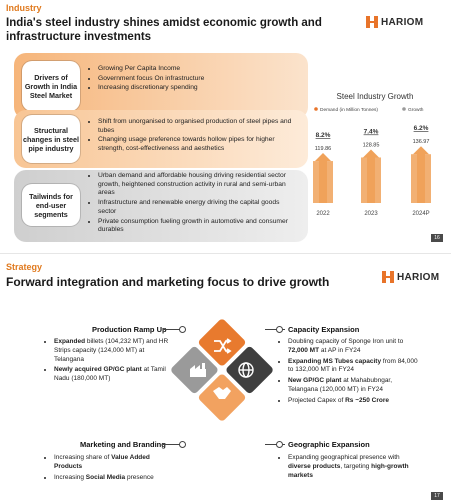 This screenshot has height=501, width=451. What do you see at coordinates (437, 496) in the screenshot?
I see `page-number: 17` at bounding box center [437, 496].